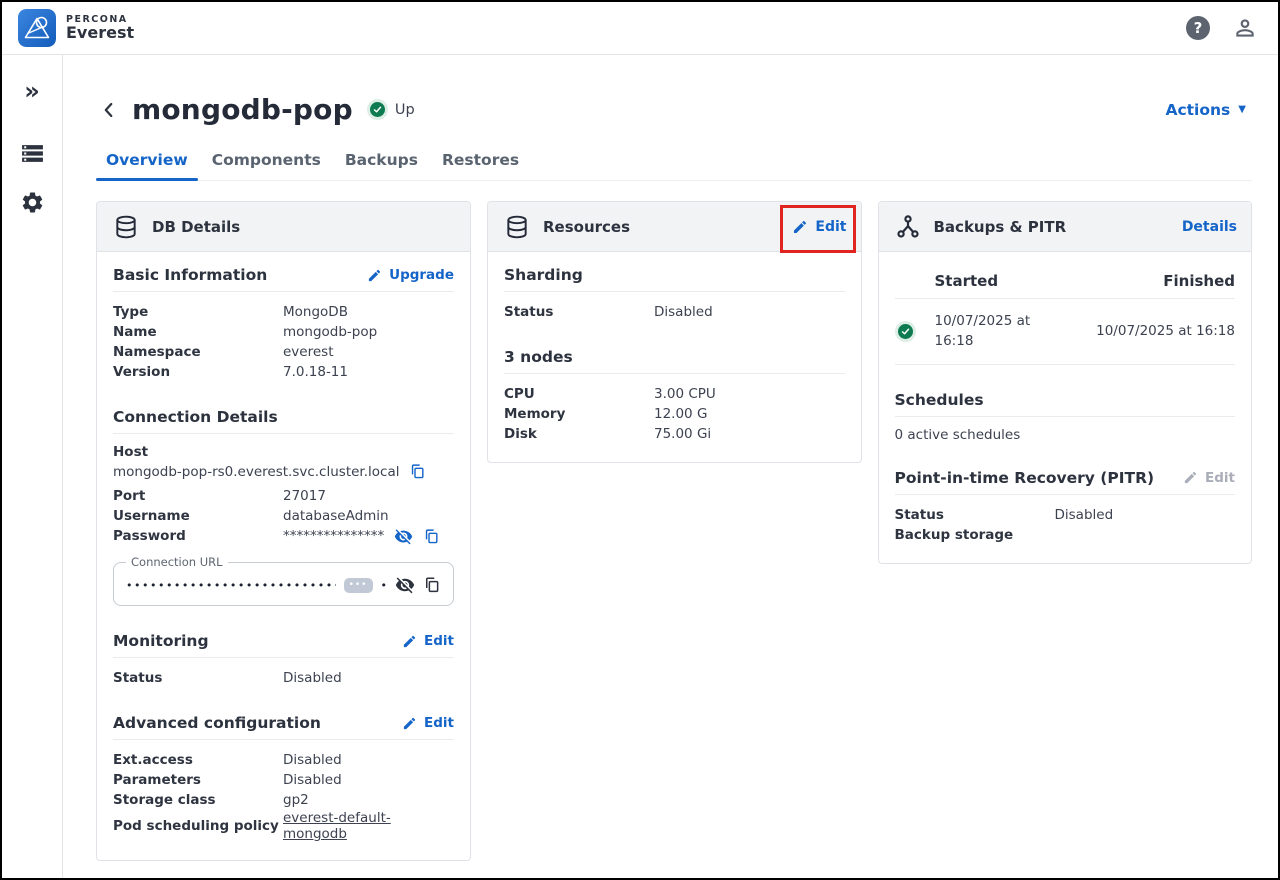  I want to click on backups-table-header: Started Finished, so click(1064, 282).